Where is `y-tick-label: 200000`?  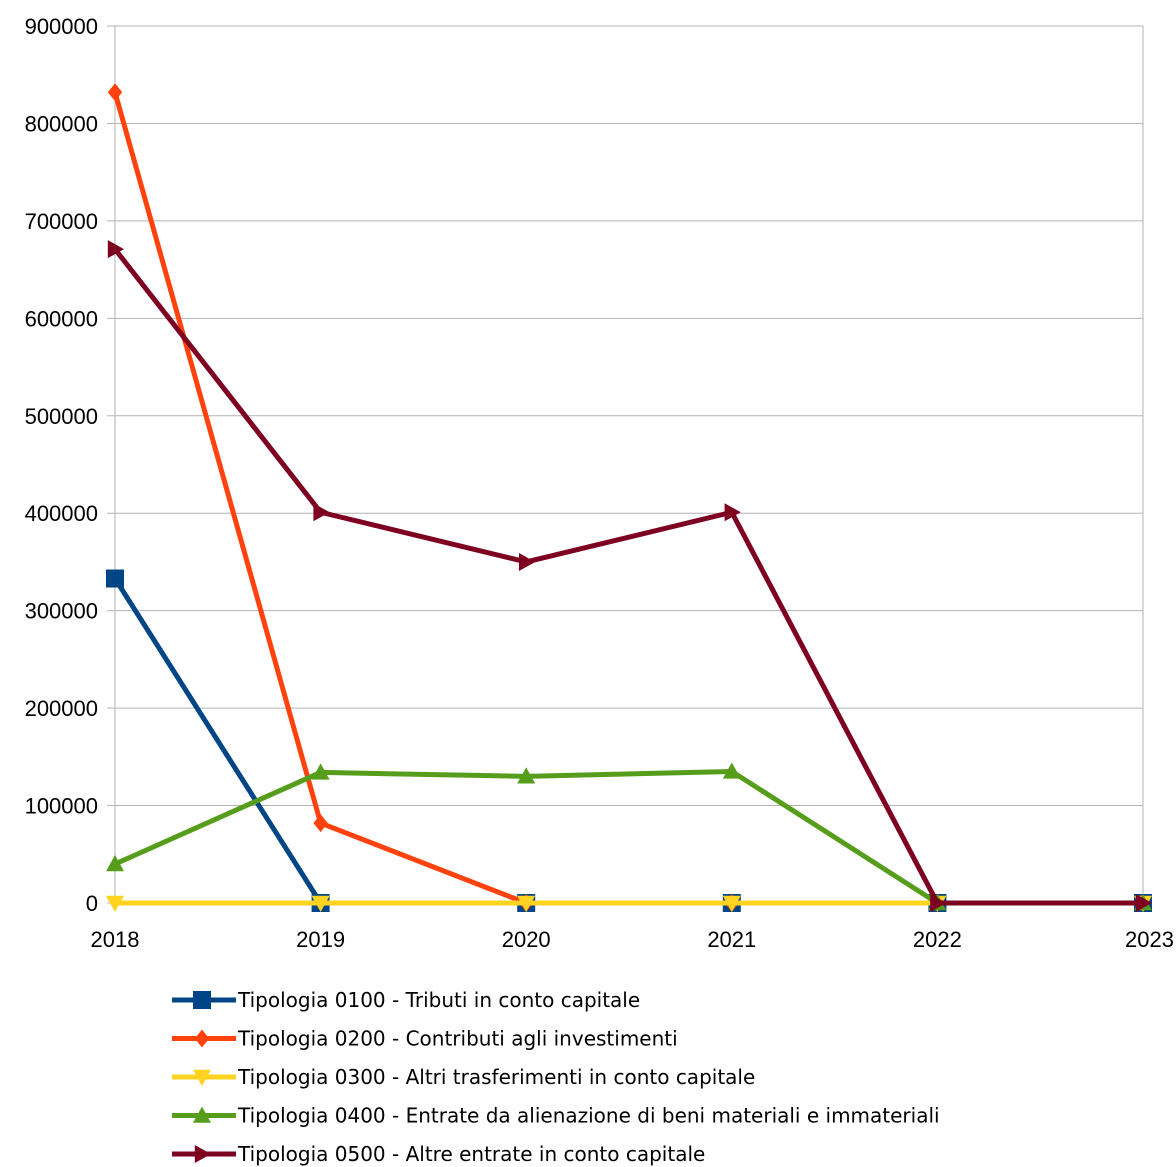 y-tick-label: 200000 is located at coordinates (61, 708).